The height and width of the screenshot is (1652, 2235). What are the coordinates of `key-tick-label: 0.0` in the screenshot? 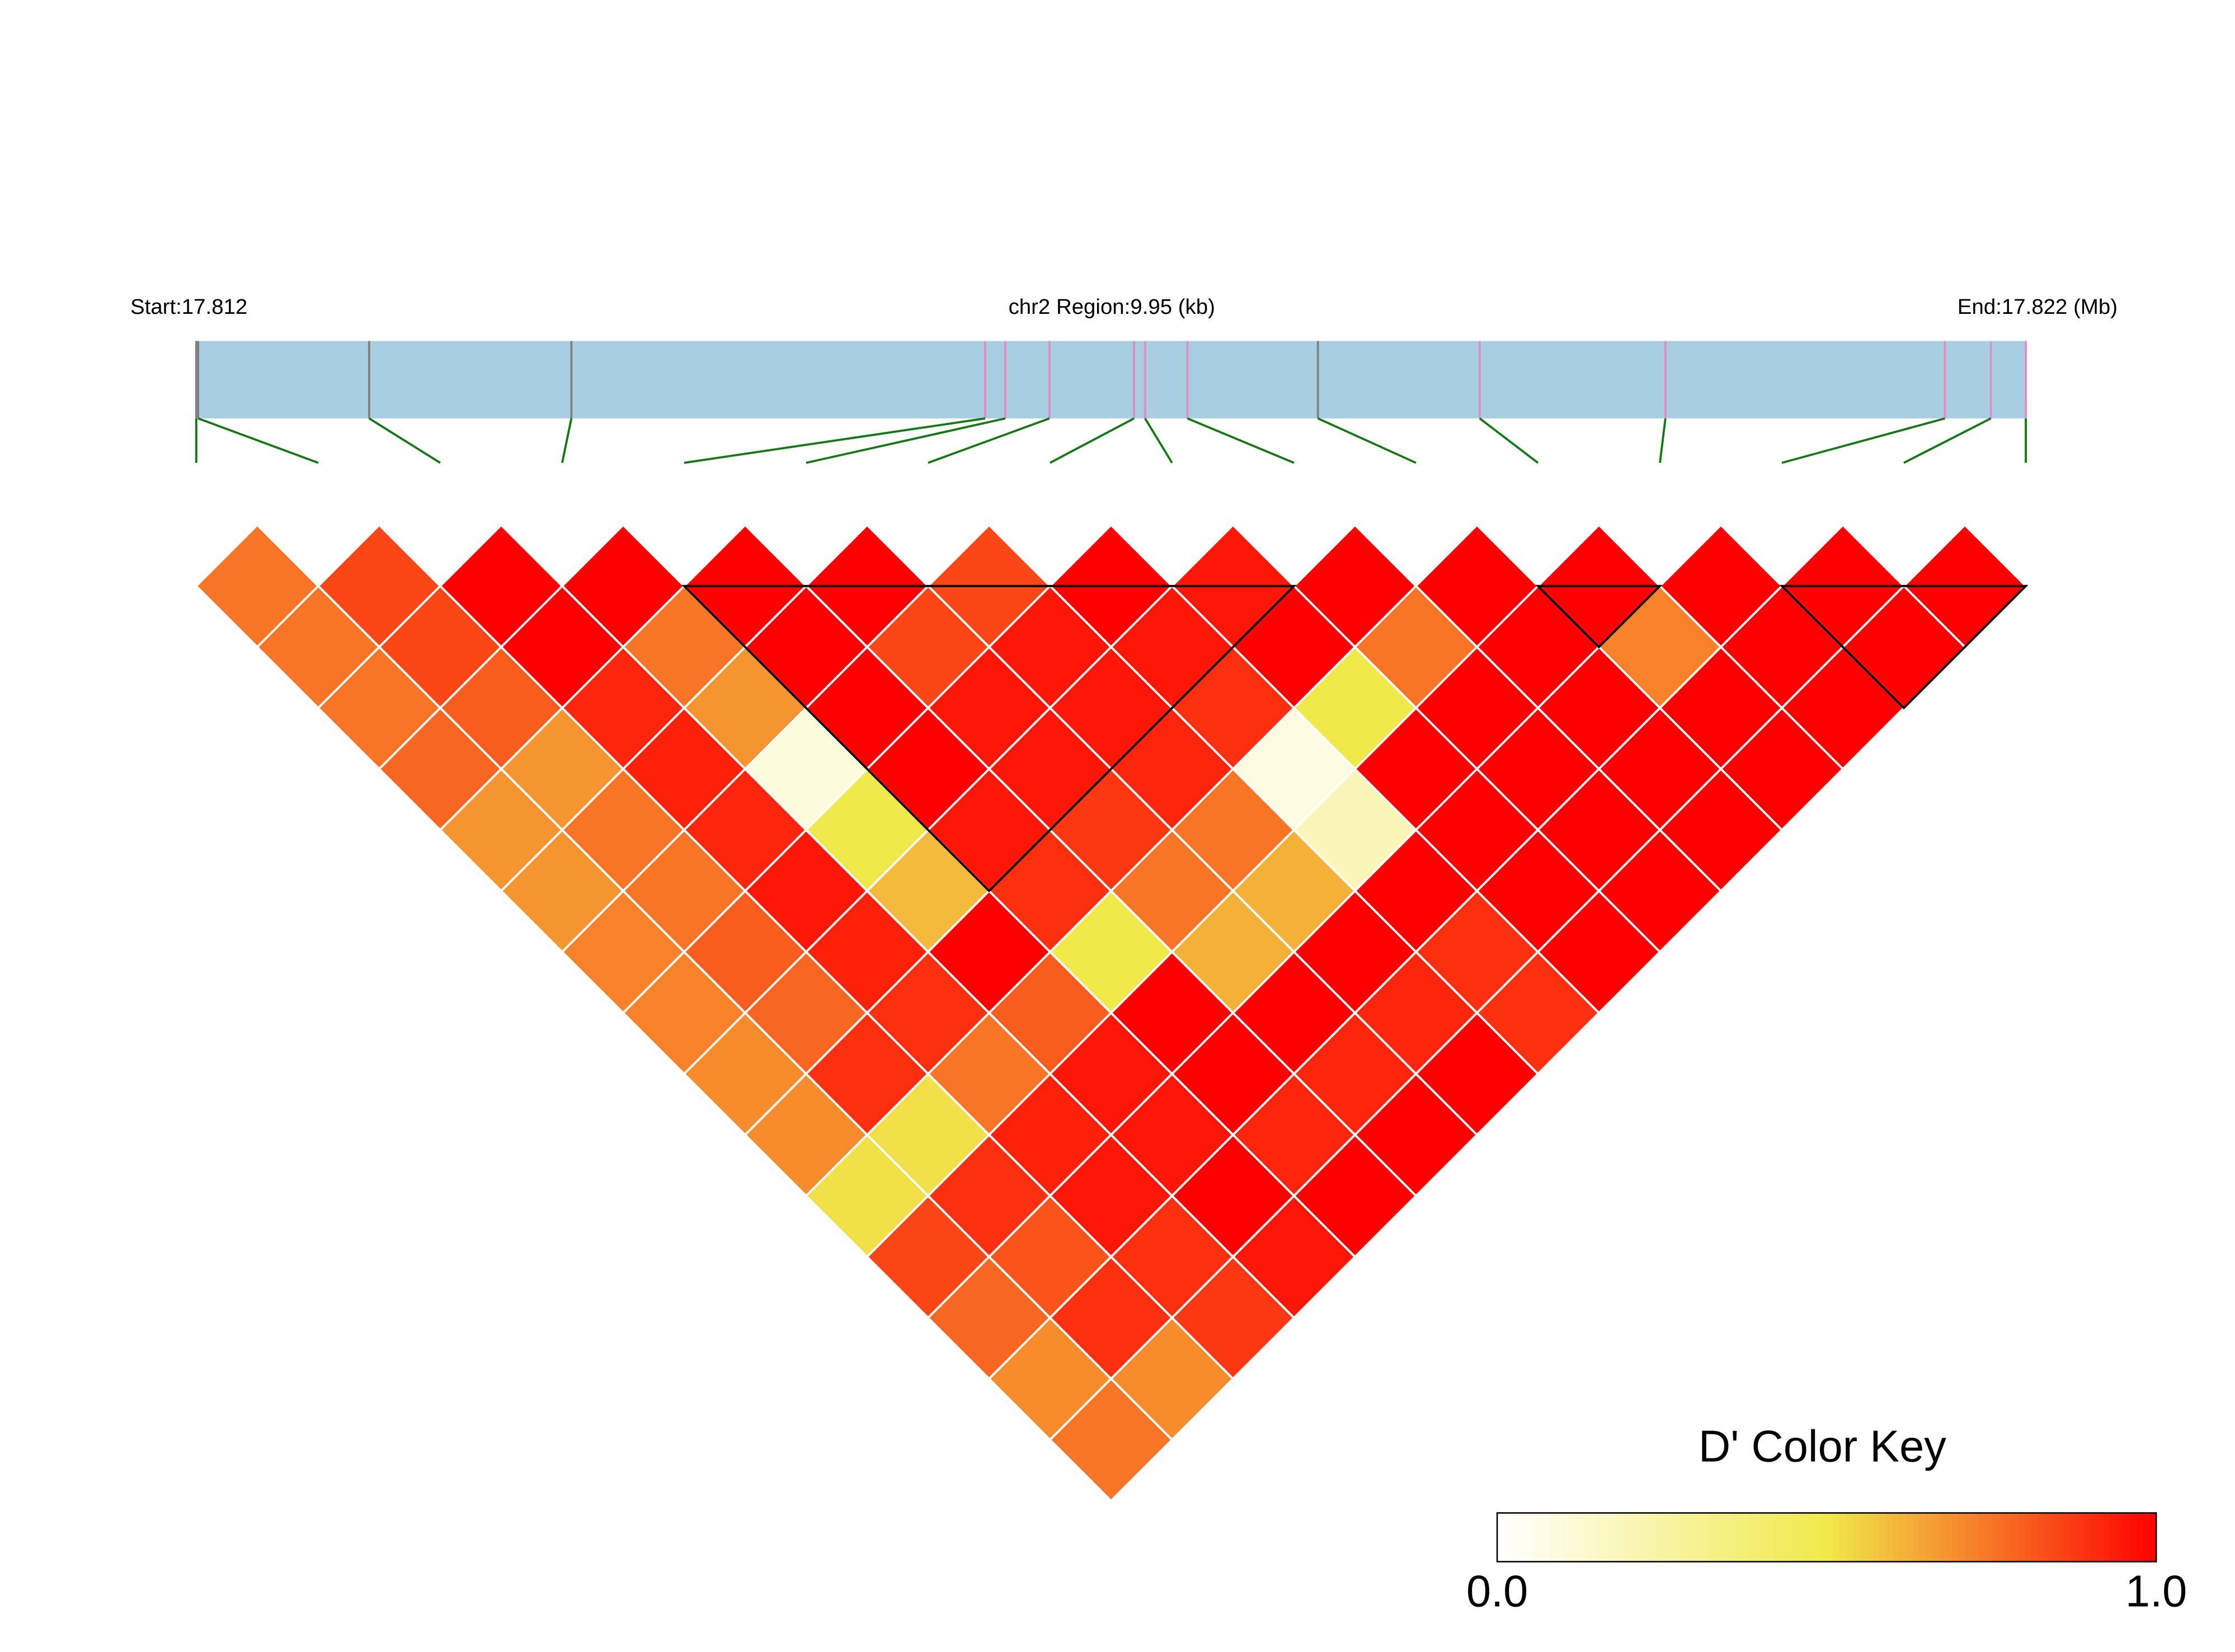 It's located at (1497, 1591).